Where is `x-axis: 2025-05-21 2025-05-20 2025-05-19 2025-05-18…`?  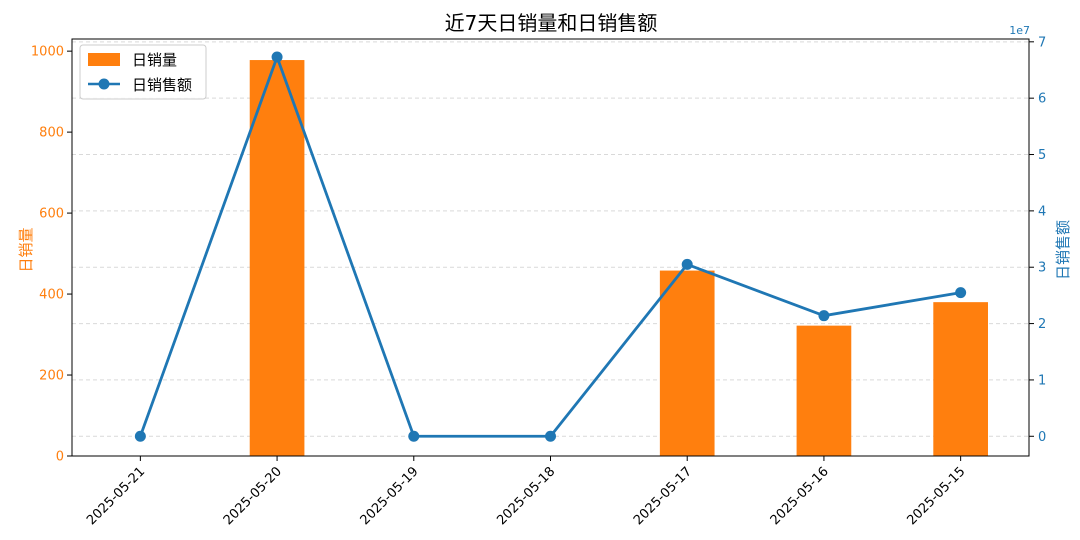 x-axis: 2025-05-21 2025-05-20 2025-05-19 2025-05-18… is located at coordinates (526, 492).